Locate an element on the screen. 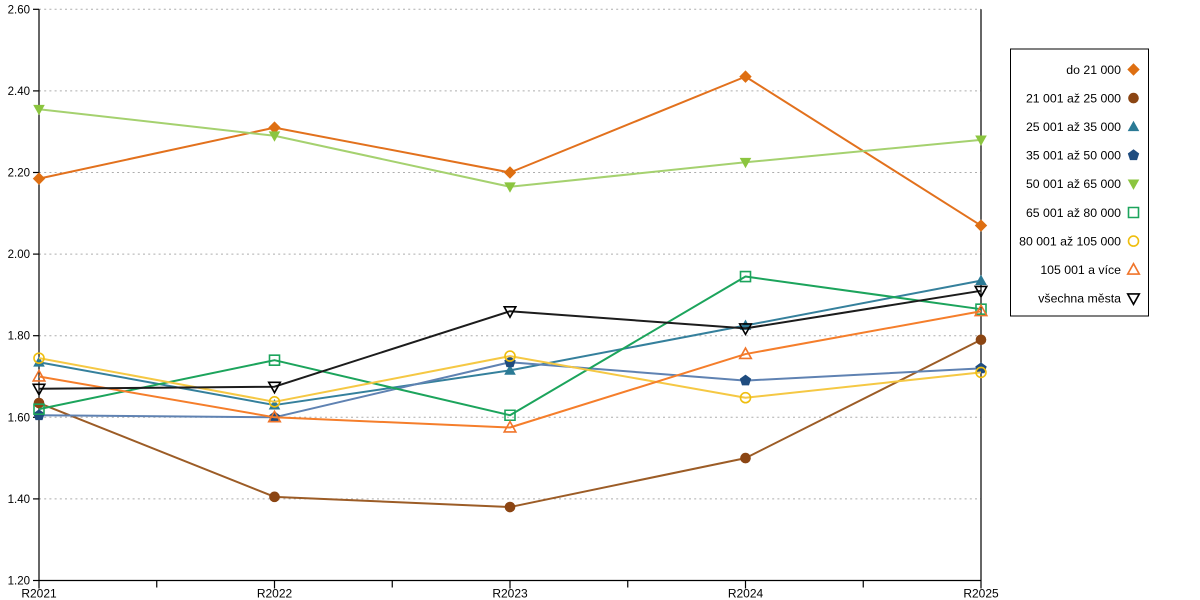 The width and height of the screenshot is (1200, 600). y-tick-label: 1.60 is located at coordinates (19, 418).